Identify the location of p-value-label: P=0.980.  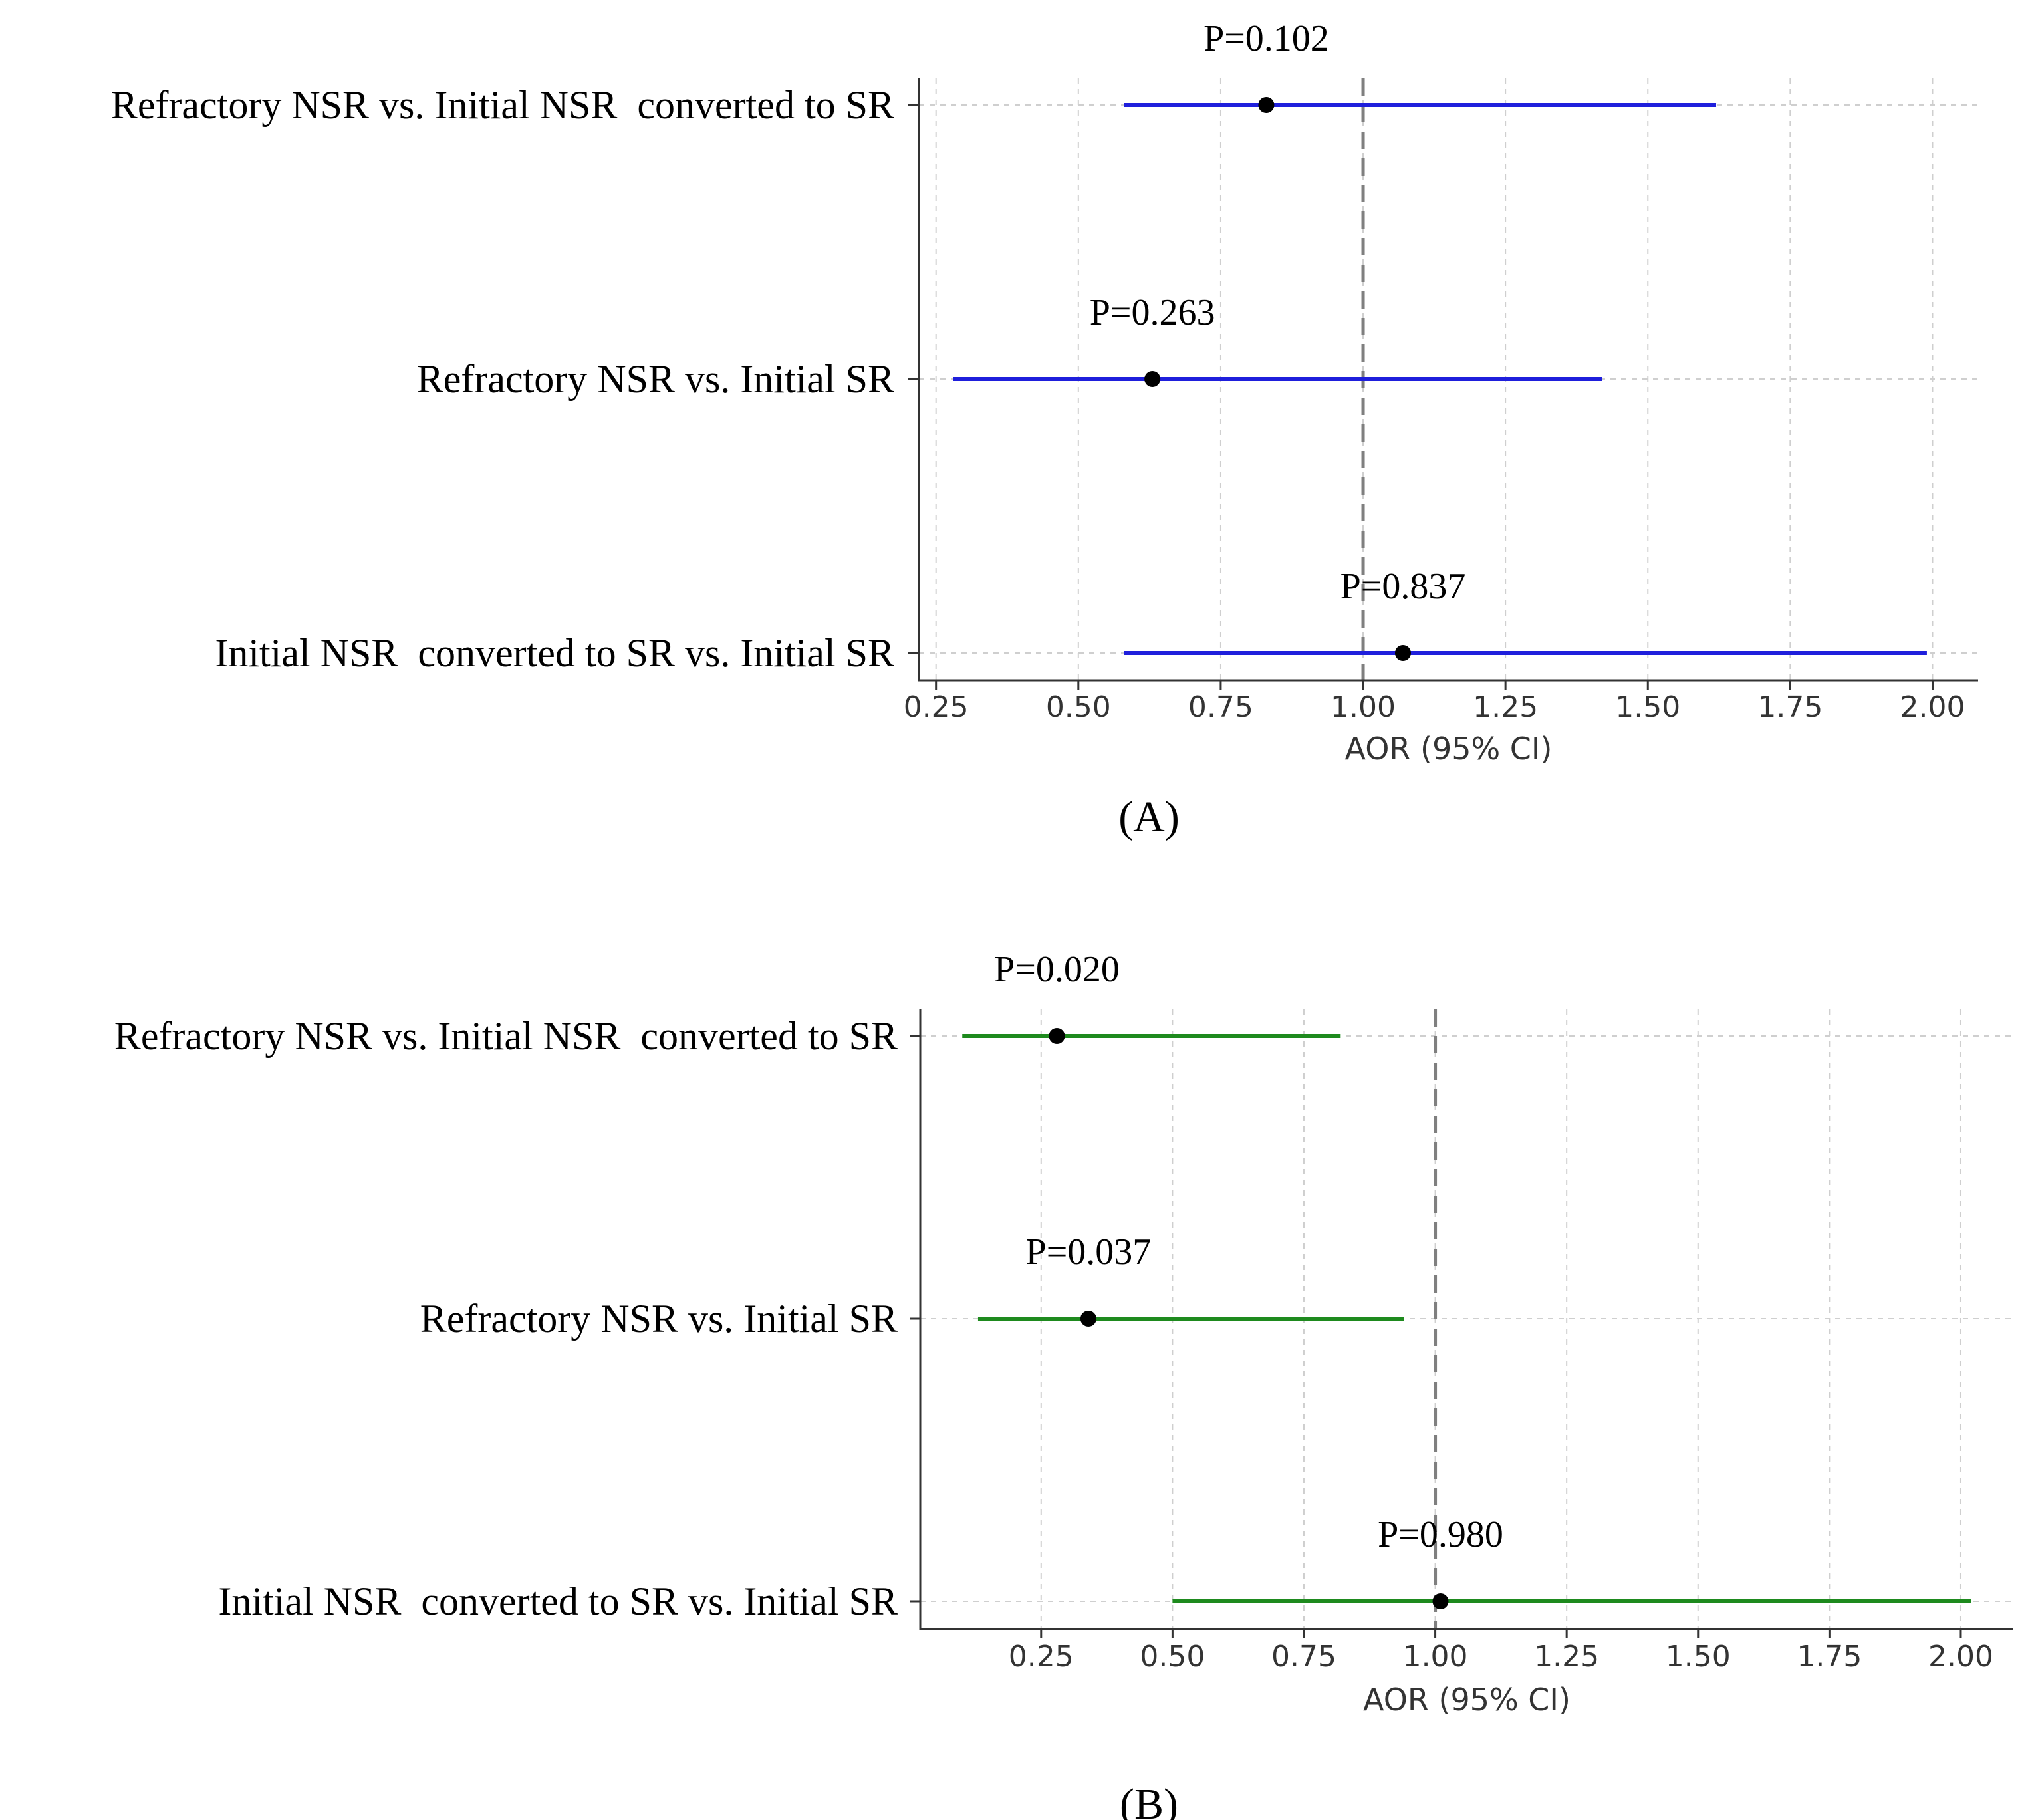
(1440, 1534).